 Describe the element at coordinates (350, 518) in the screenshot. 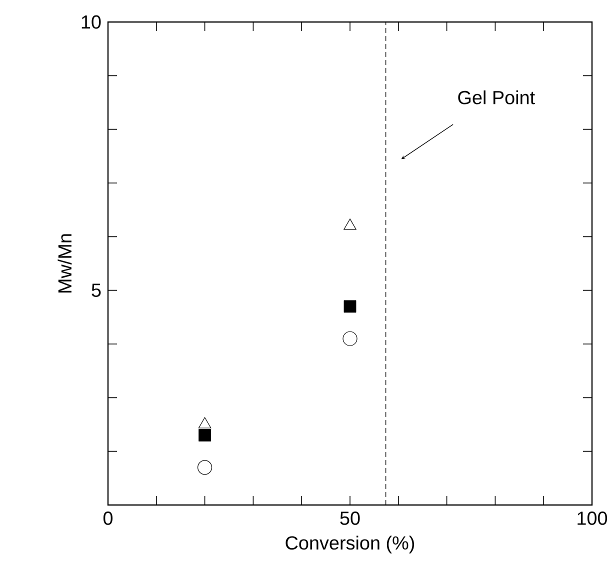

I see `x-tick-label: 50` at that location.